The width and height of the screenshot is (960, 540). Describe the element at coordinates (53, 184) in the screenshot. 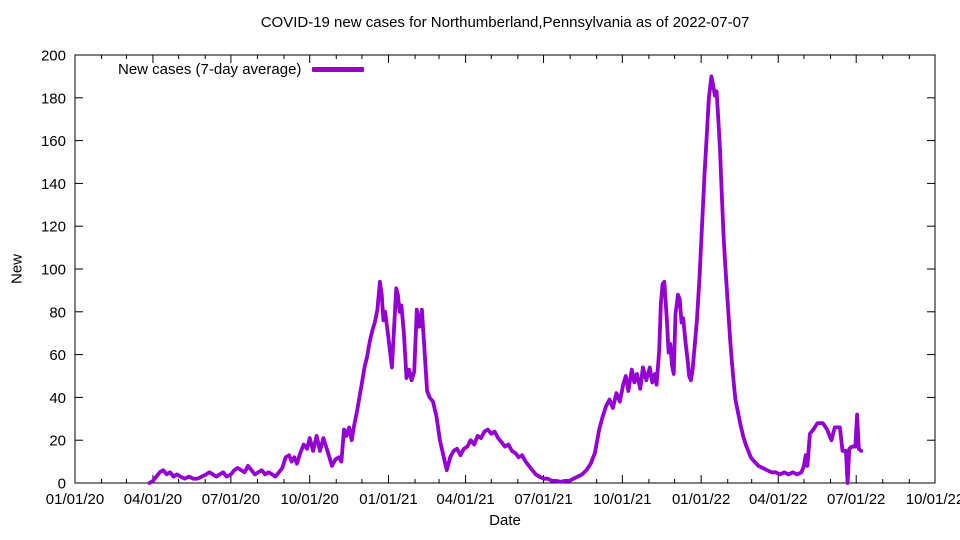

I see `y-tick-label: 140` at that location.